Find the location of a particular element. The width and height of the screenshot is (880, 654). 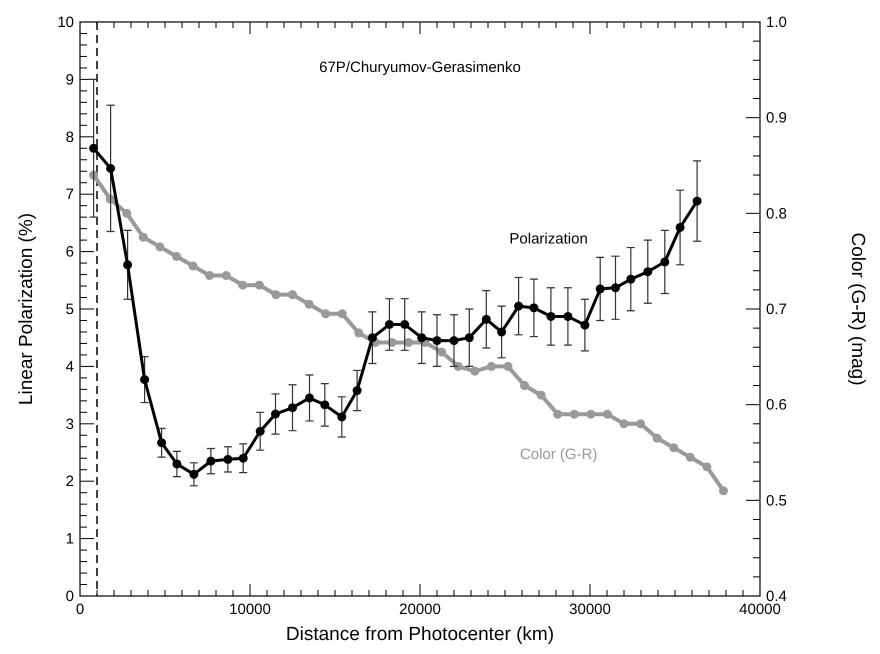

y-tick-label: 6 is located at coordinates (70, 252).